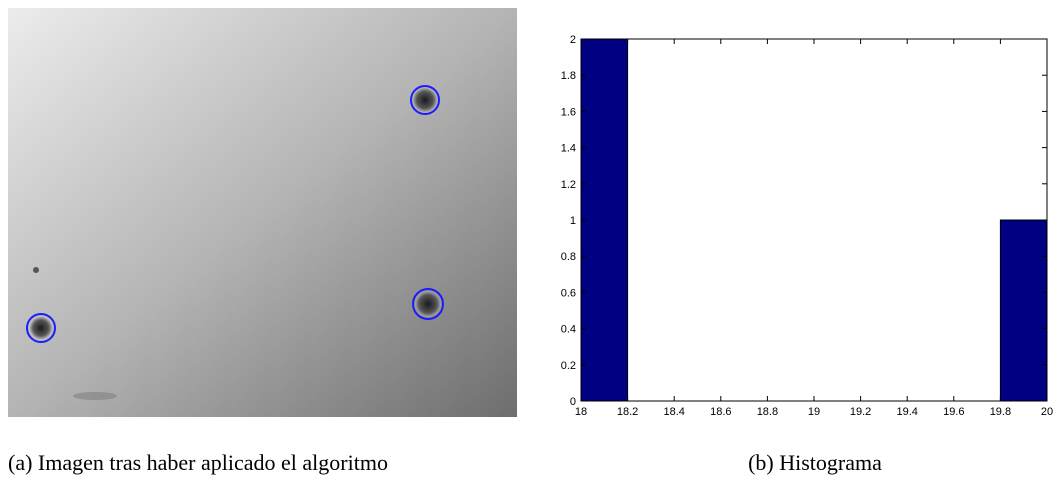 The image size is (1055, 479). What do you see at coordinates (568, 149) in the screenshot?
I see `y-tick-label: 1.4` at bounding box center [568, 149].